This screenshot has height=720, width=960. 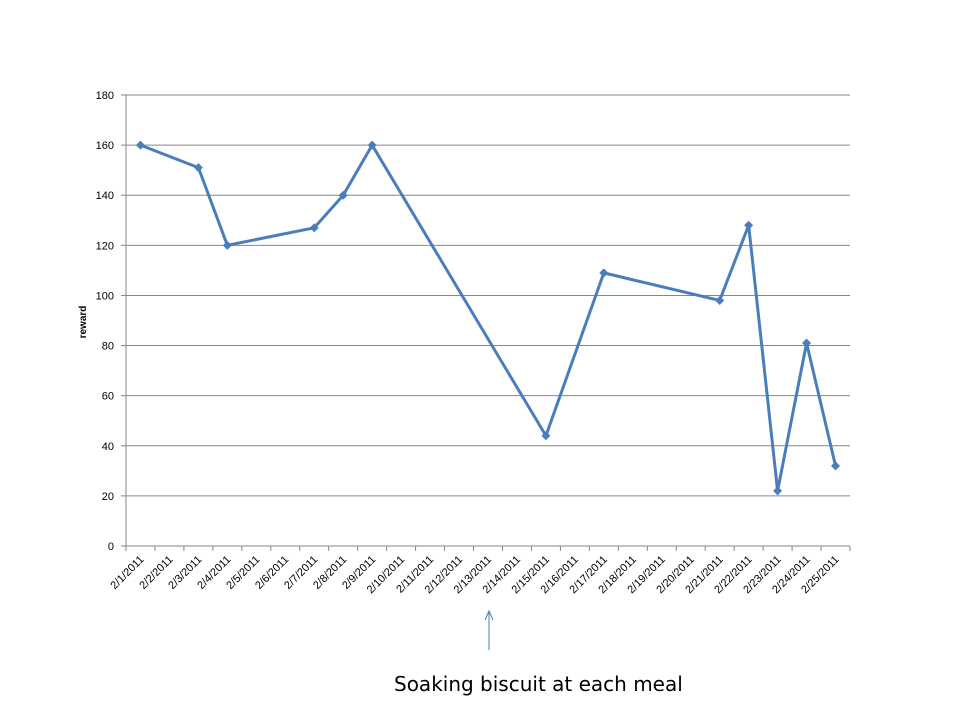 What do you see at coordinates (105, 96) in the screenshot?
I see `y-tick-label: 180` at bounding box center [105, 96].